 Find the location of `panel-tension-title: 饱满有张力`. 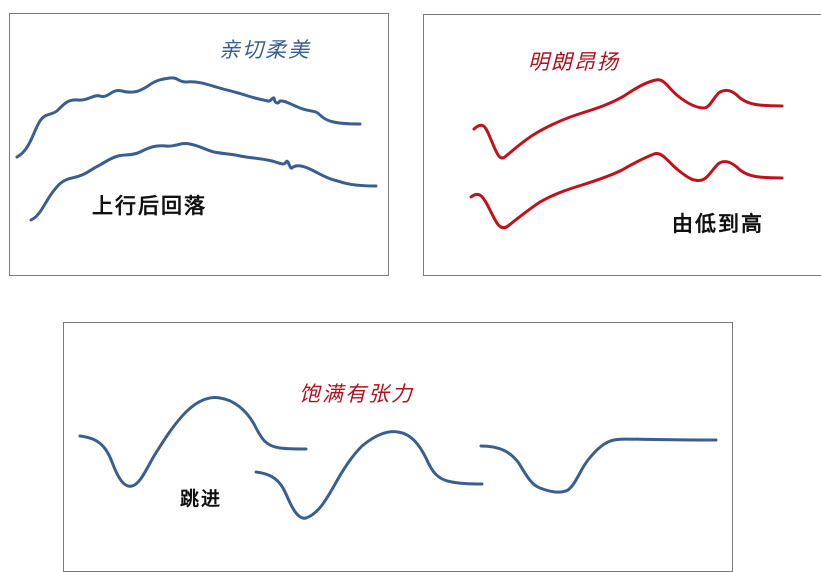

panel-tension-title: 饱满有张力 is located at coordinates (356, 394).